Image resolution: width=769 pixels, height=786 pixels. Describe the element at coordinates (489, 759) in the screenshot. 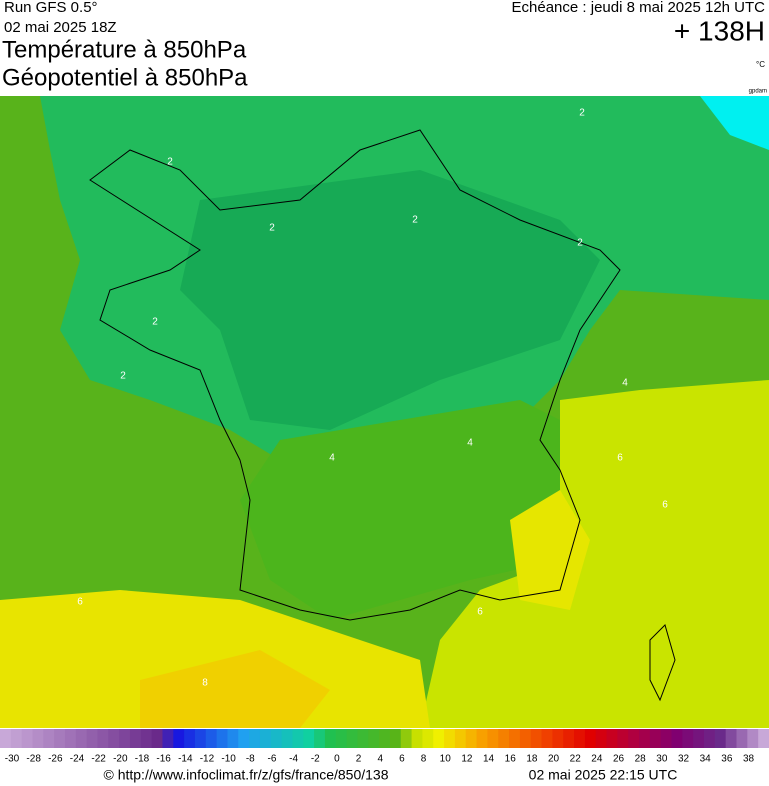

I see `scale-label: 14` at that location.